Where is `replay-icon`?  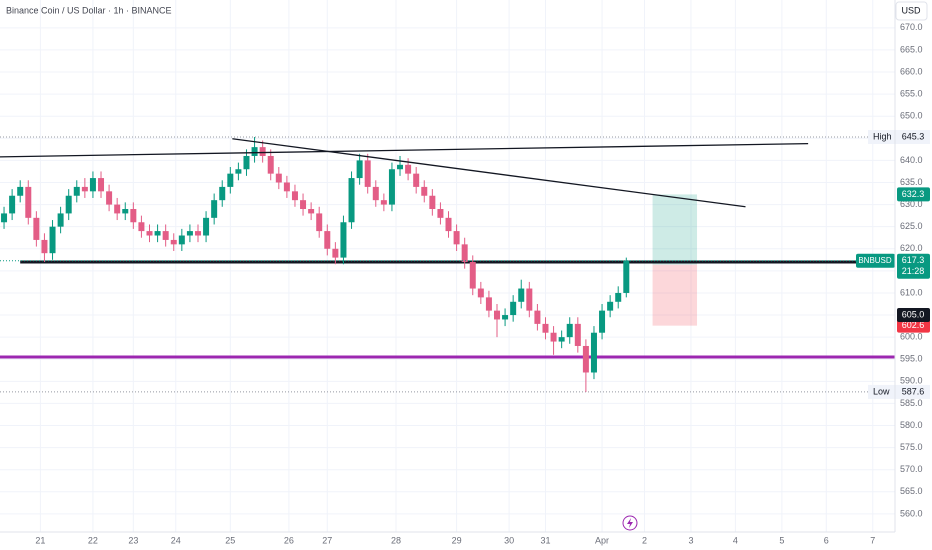 replay-icon is located at coordinates (630, 523).